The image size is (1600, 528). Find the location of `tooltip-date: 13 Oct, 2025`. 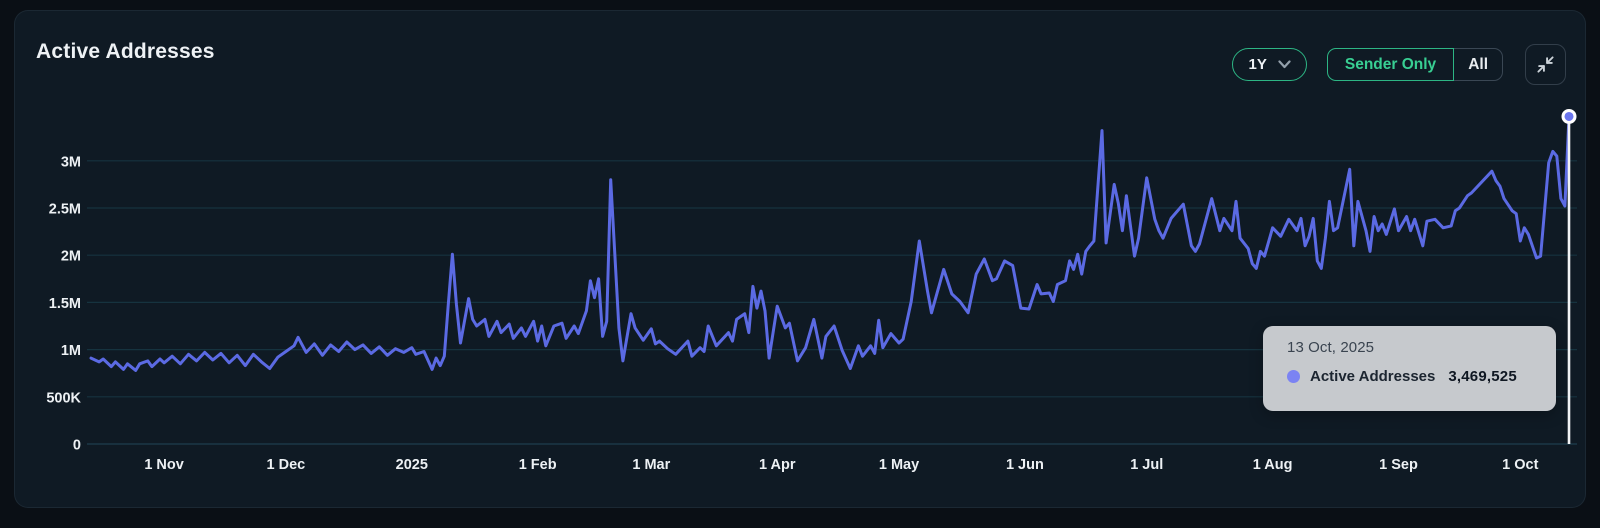

tooltip-date: 13 Oct, 2025 is located at coordinates (1331, 347).